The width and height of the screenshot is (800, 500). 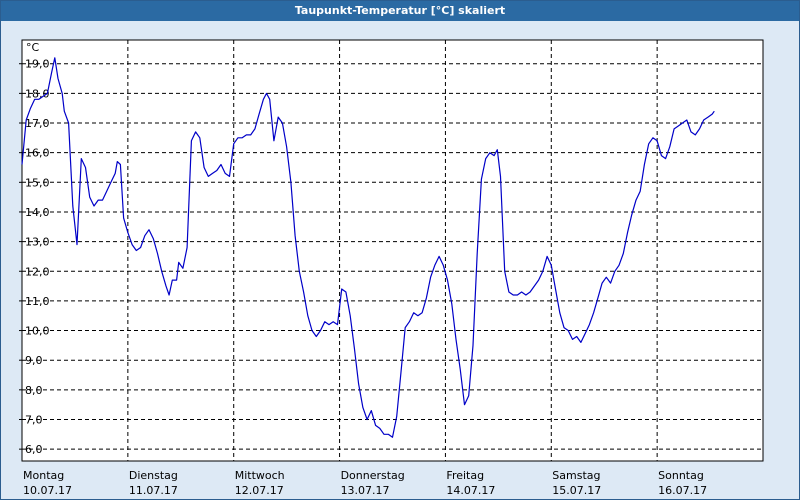 I want to click on x-tick-day-label: Sonntag, so click(x=681, y=475).